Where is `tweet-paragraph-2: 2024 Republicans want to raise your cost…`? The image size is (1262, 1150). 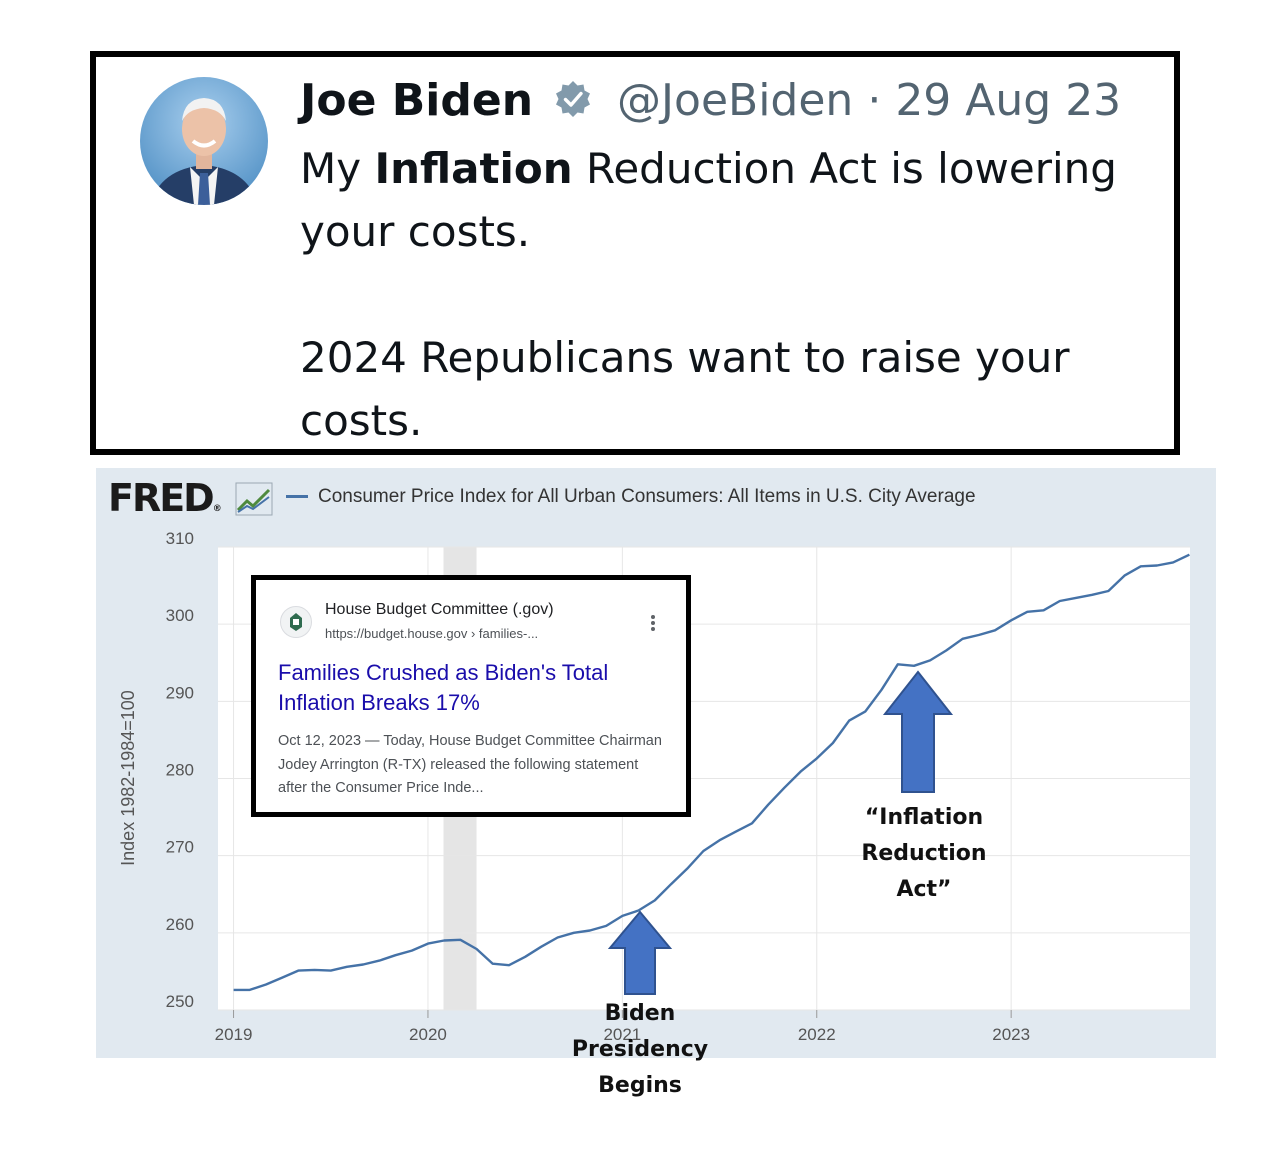
tweet-paragraph-2: 2024 Republicans want to raise your cost… is located at coordinates (685, 389).